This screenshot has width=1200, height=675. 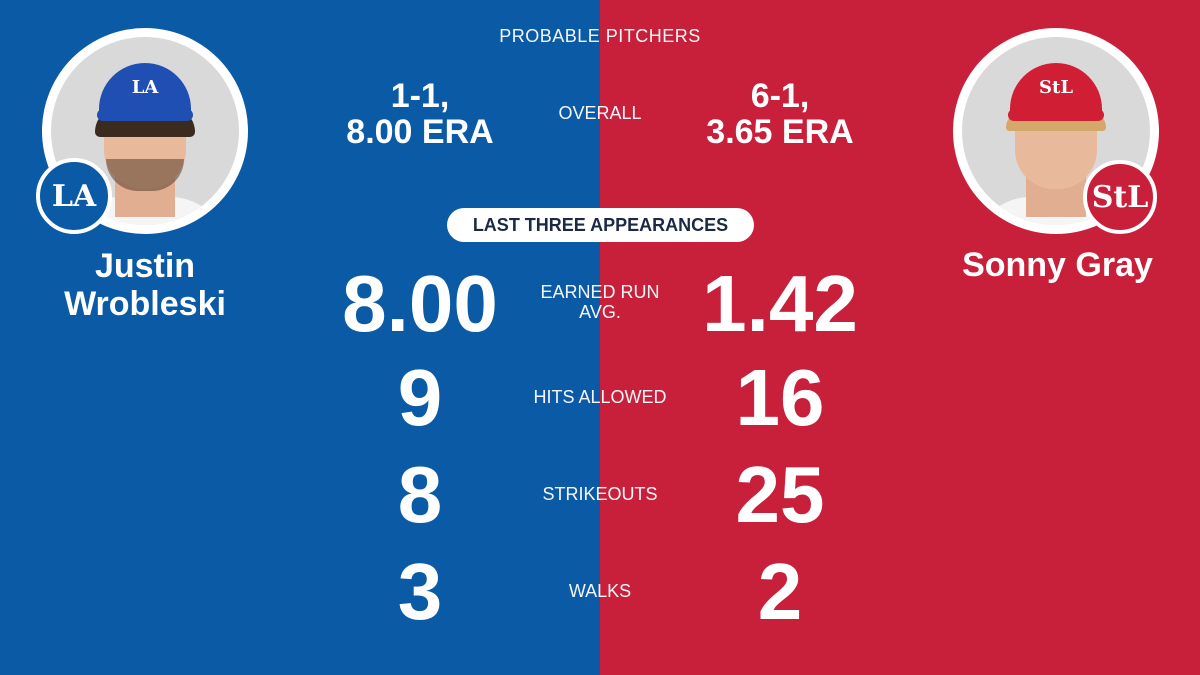 What do you see at coordinates (420, 303) in the screenshot?
I see `stat-era-left: 8.00` at bounding box center [420, 303].